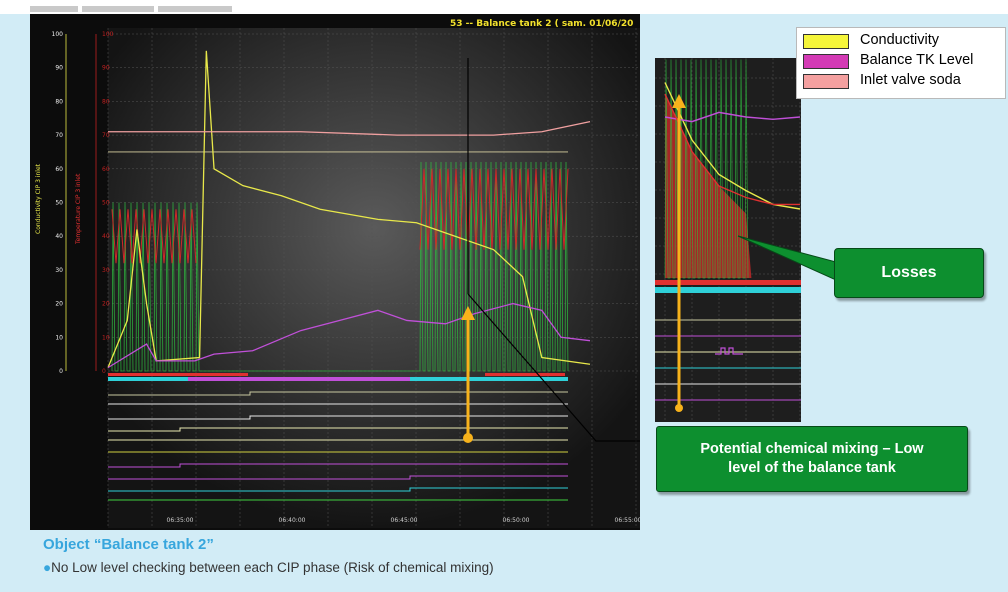 This screenshot has width=1008, height=592. I want to click on y-tick-label-right: 0, so click(104, 371).